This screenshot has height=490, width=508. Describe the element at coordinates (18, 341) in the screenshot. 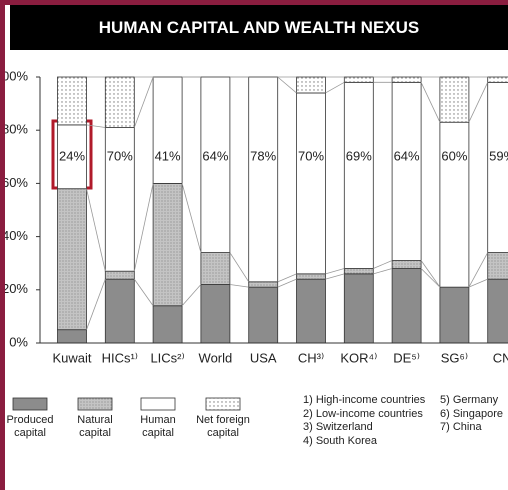

I see `y-tick-label: 0%` at that location.